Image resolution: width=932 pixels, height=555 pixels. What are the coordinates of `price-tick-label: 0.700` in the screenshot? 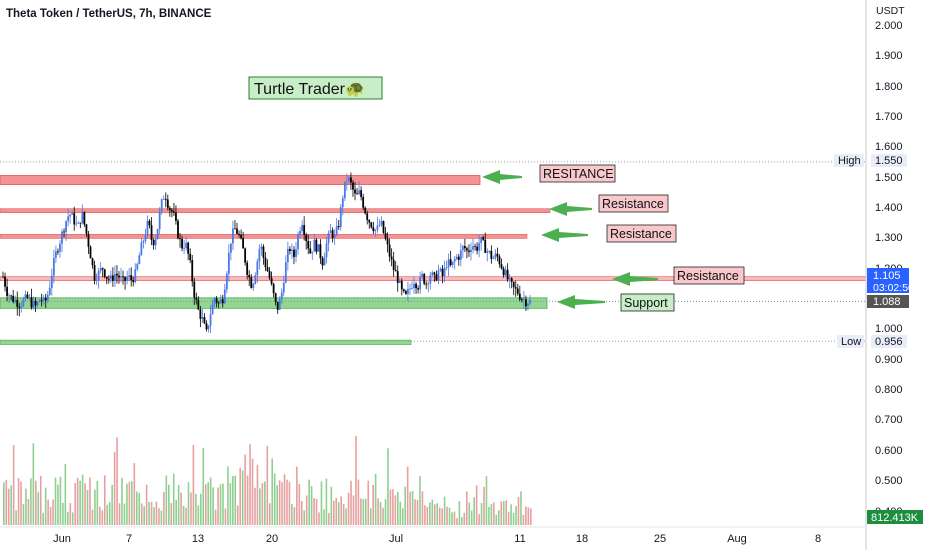 It's located at (889, 420).